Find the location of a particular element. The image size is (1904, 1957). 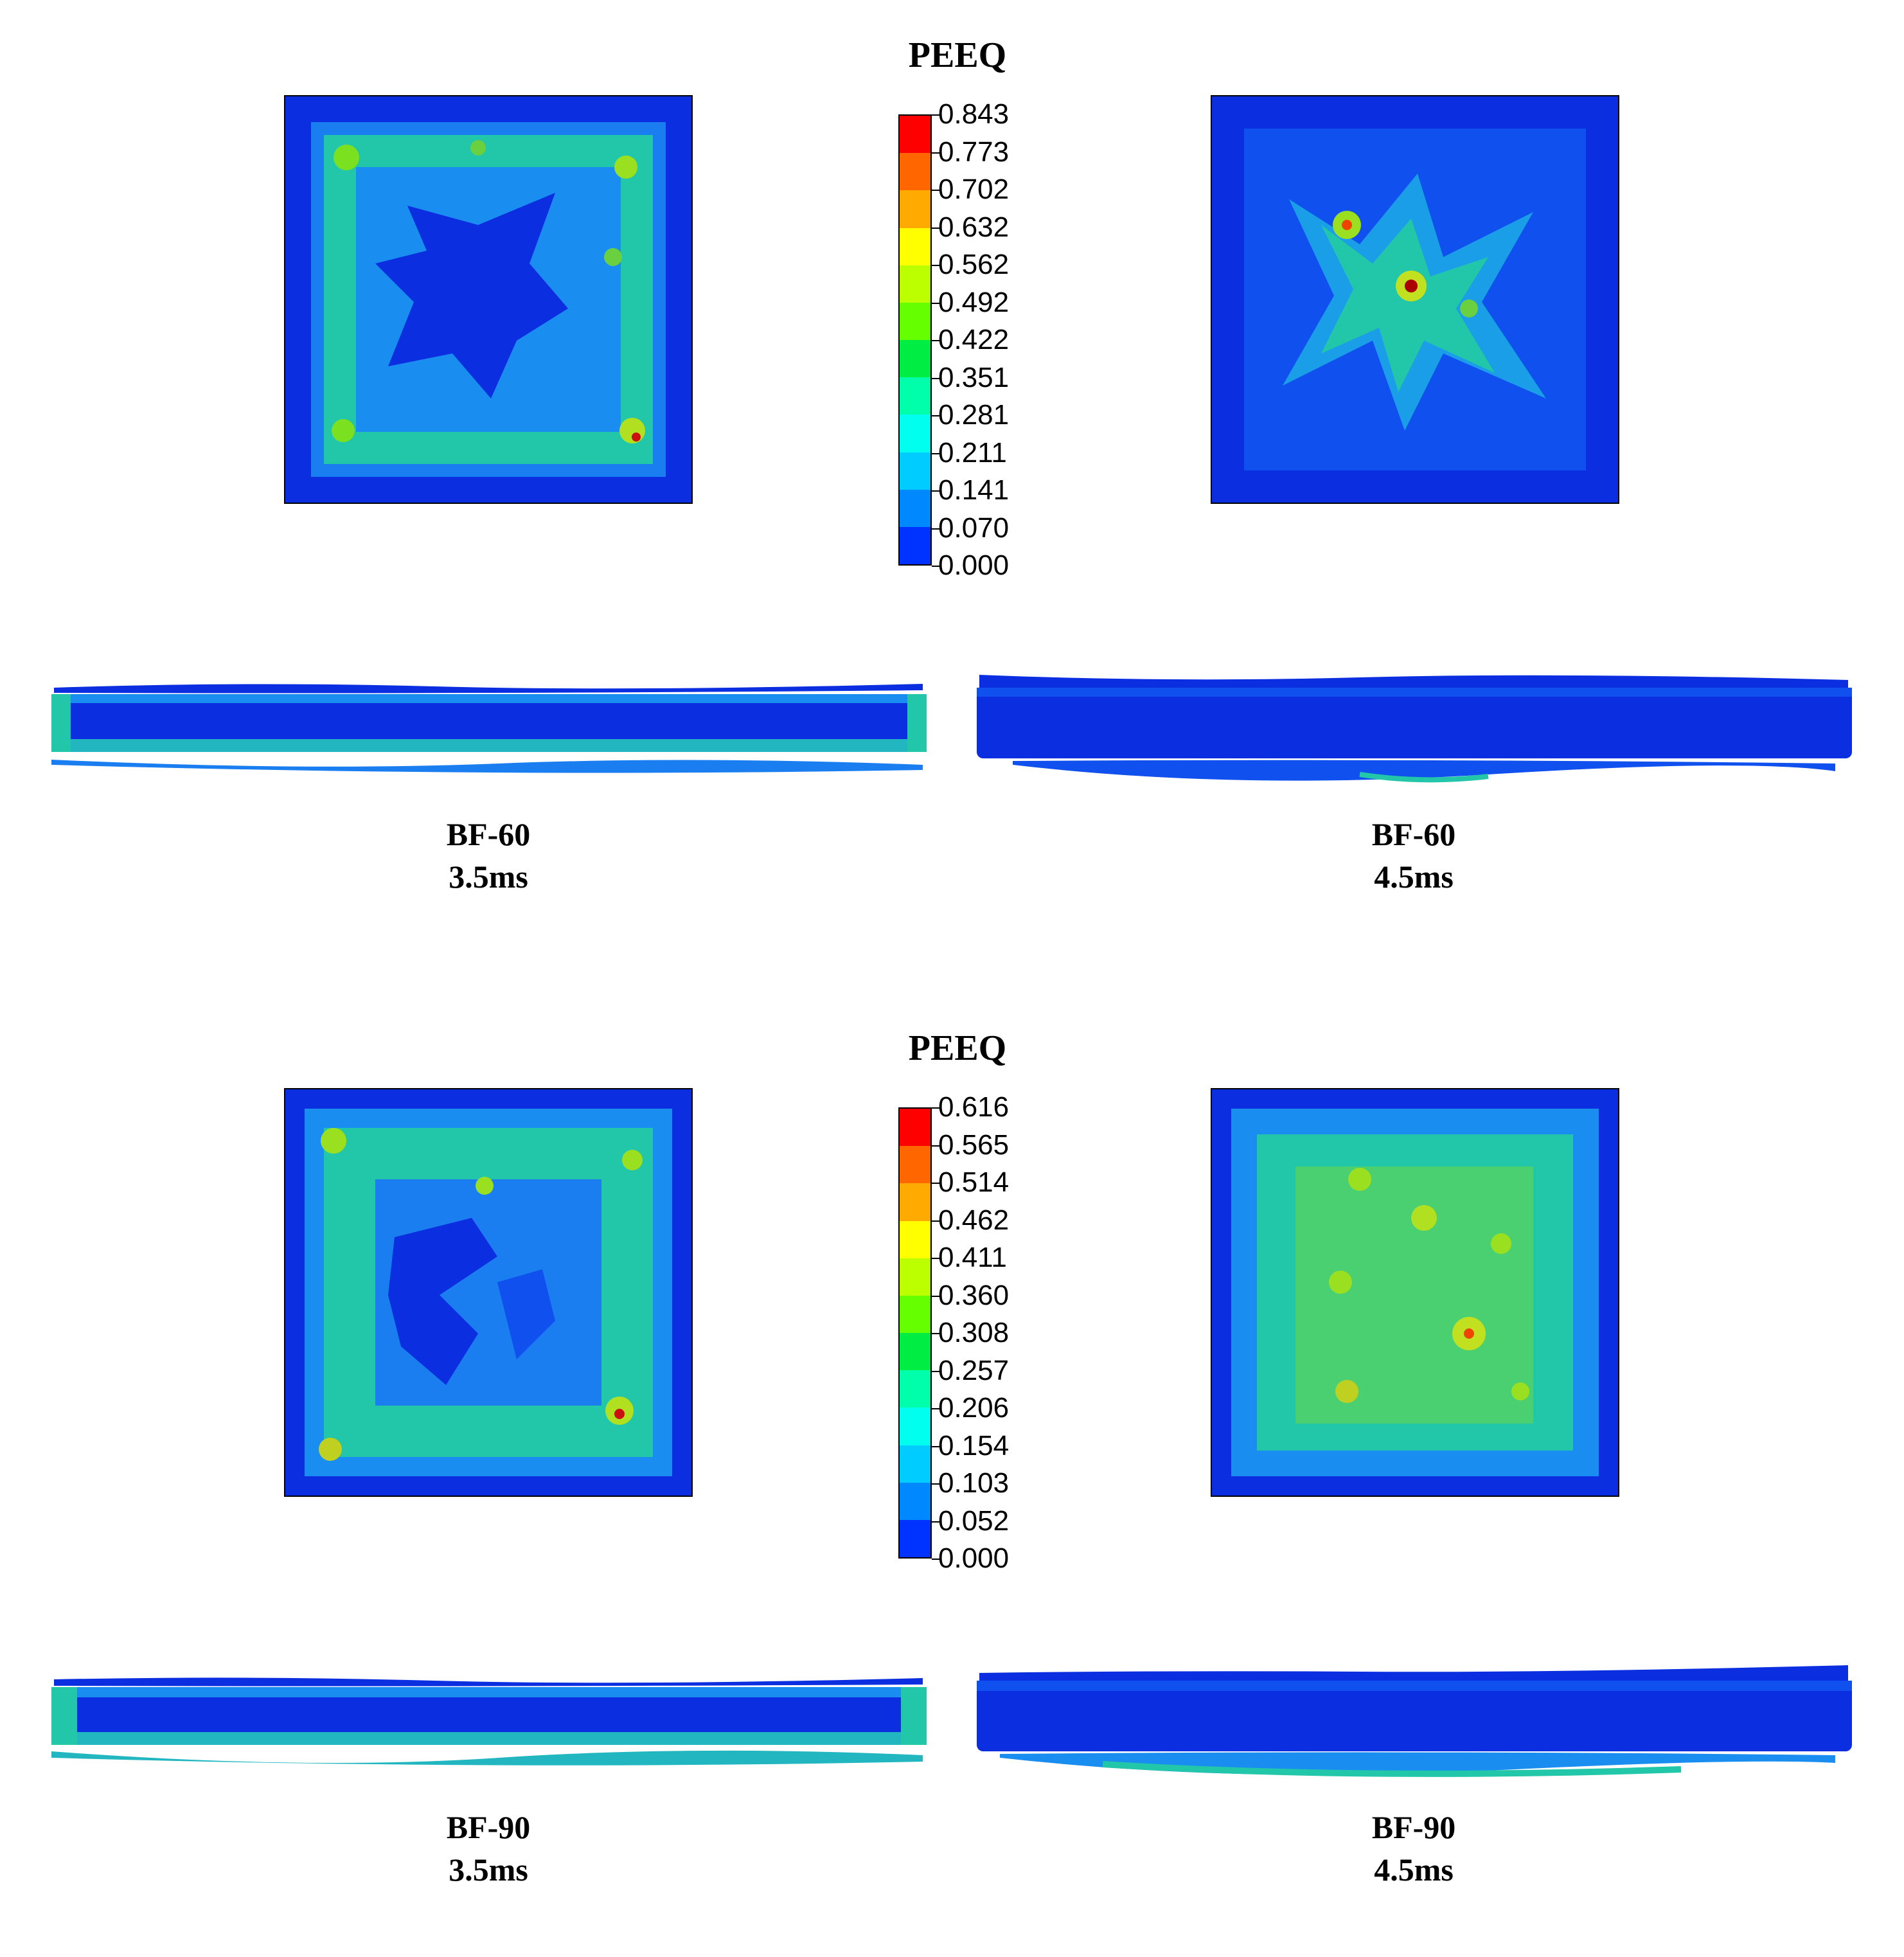

tick-label: 0.070 is located at coordinates (974, 528).